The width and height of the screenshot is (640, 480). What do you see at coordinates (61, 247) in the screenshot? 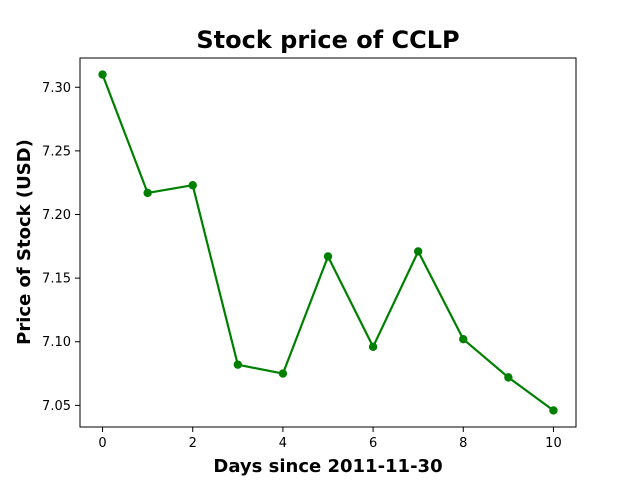
I see `y-axis: 7.05 7.10 7.15 7.20 7.25 7.30` at bounding box center [61, 247].